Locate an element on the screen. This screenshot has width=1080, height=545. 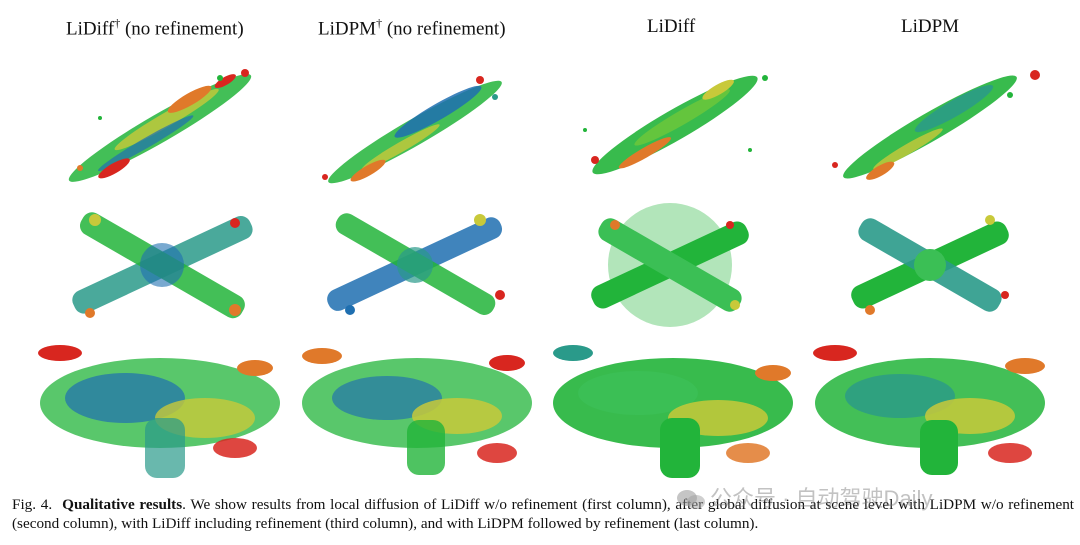
caption-bold: Qualitative results is located at coordinates (122, 504).